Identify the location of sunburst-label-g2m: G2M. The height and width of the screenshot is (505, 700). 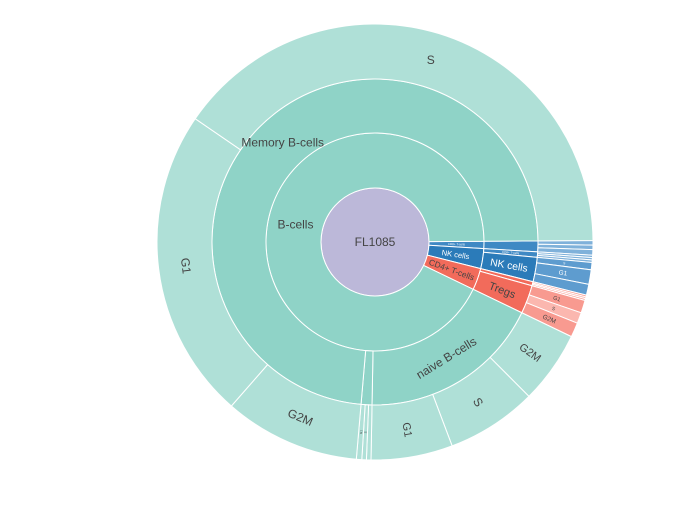
(549, 320).